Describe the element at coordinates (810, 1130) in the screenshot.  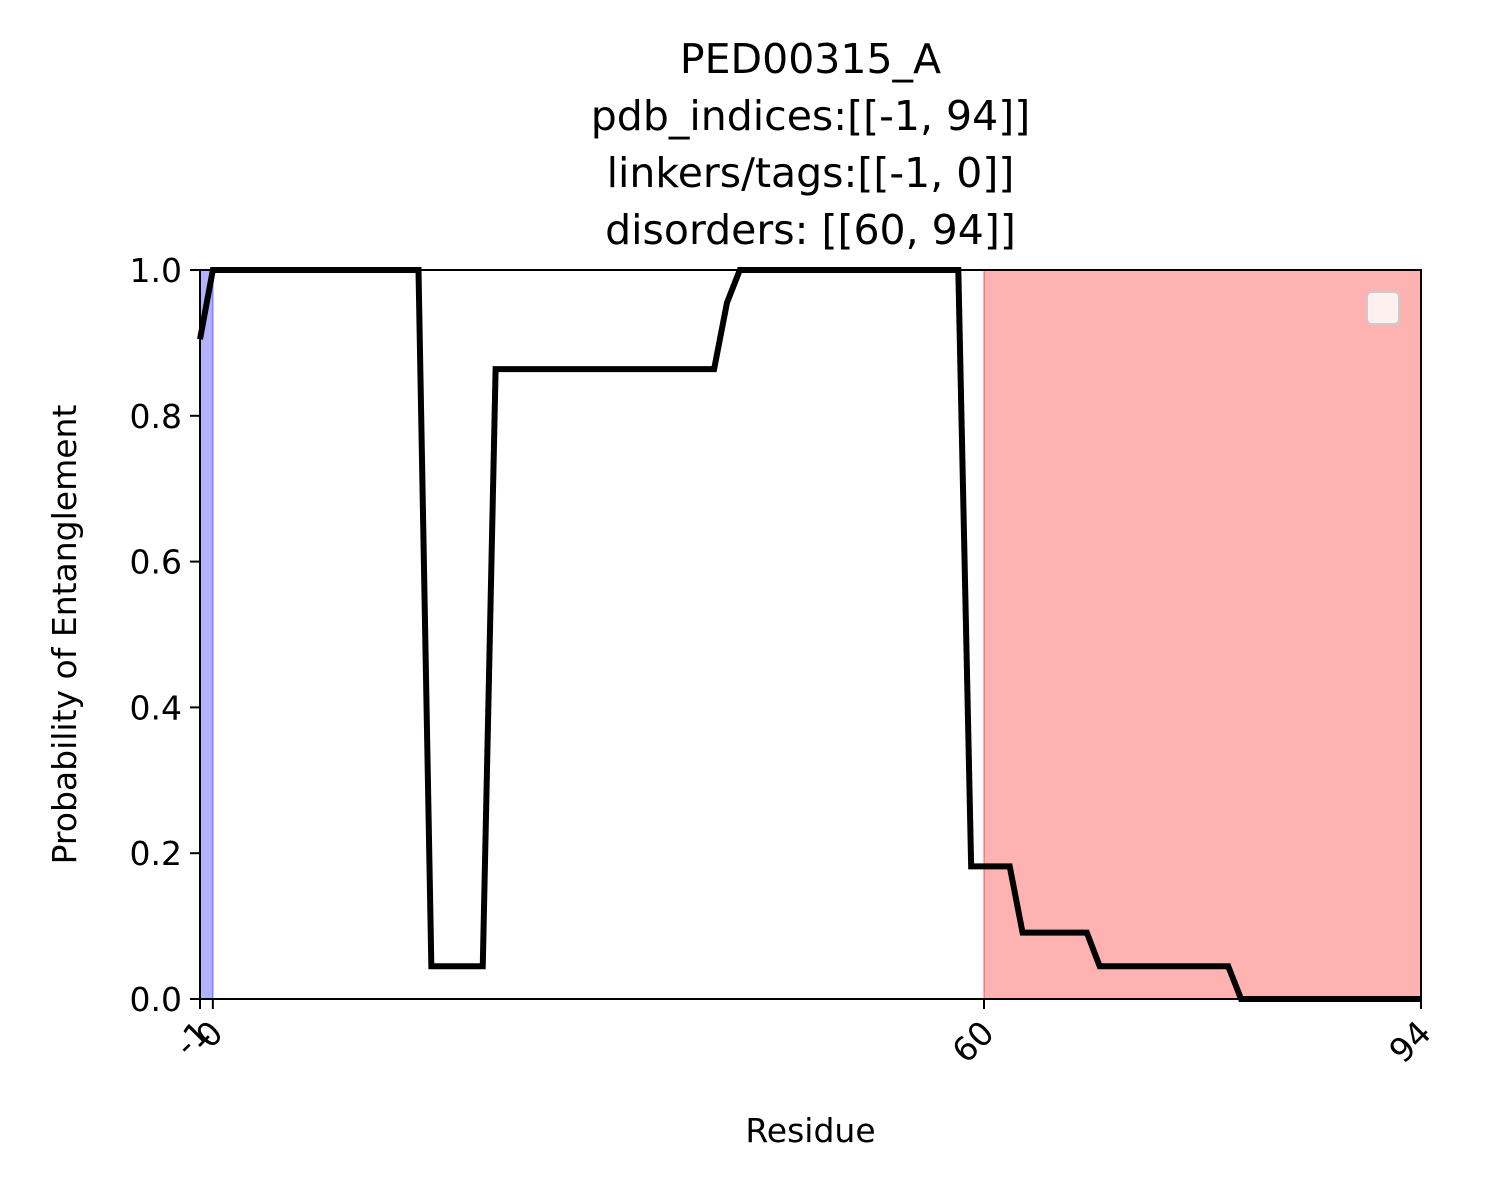
I see `x-axis-label: Residue` at that location.